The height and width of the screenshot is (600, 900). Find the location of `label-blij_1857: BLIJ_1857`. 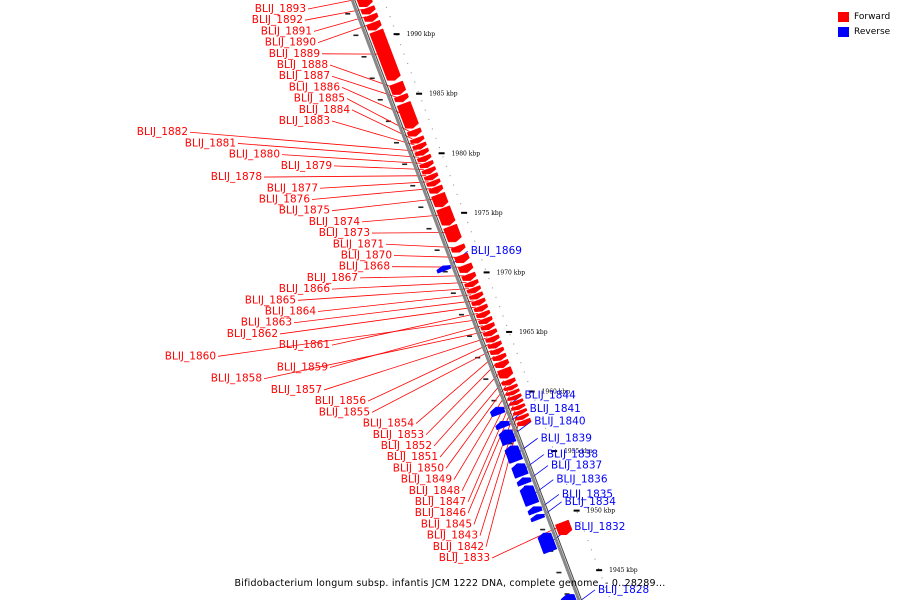

label-blij_1857: BLIJ_1857 is located at coordinates (296, 390).